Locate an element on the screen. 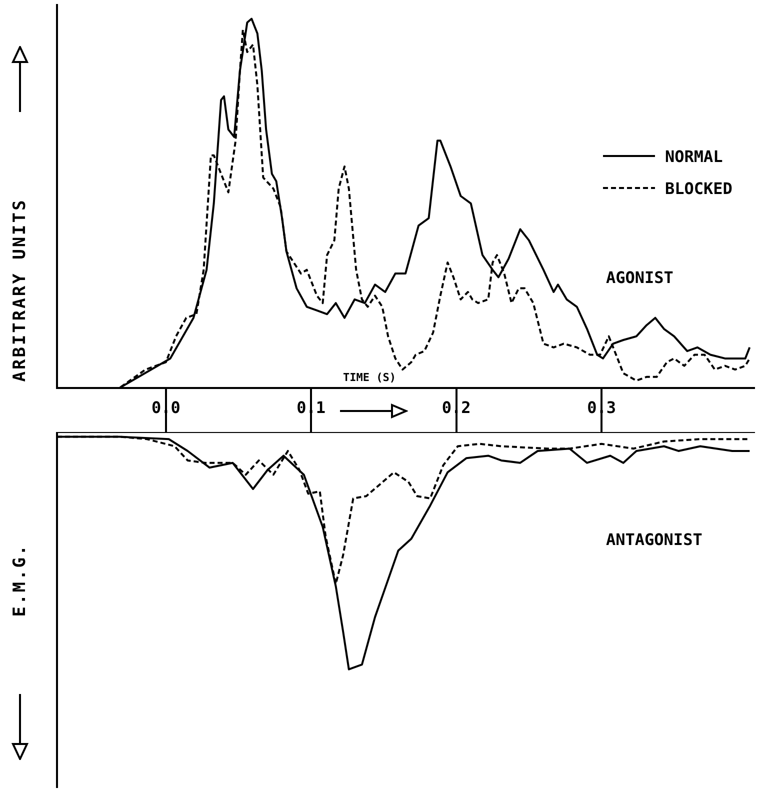 This screenshot has height=790, width=784. y-axis-title: ARBITRARY UNITS is located at coordinates (20, 290).